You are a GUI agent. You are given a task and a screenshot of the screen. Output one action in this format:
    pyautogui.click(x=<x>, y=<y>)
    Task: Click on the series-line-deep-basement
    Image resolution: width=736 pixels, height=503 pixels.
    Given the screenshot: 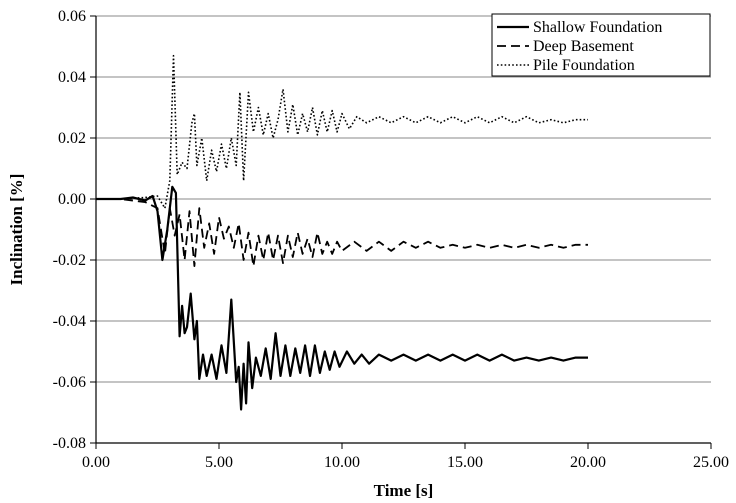 What is the action you would take?
    pyautogui.click(x=342, y=233)
    